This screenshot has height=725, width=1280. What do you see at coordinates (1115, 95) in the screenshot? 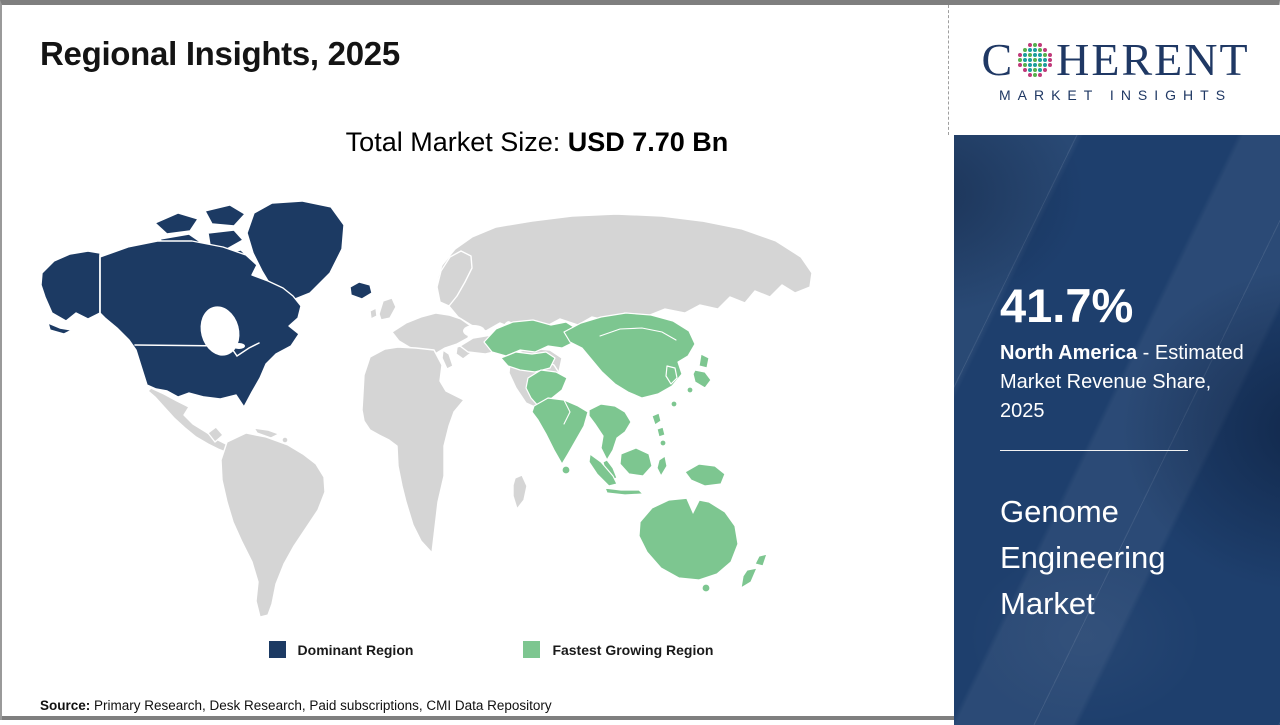
I see `brand-tagline: MARKET INSIGHTS` at bounding box center [1115, 95].